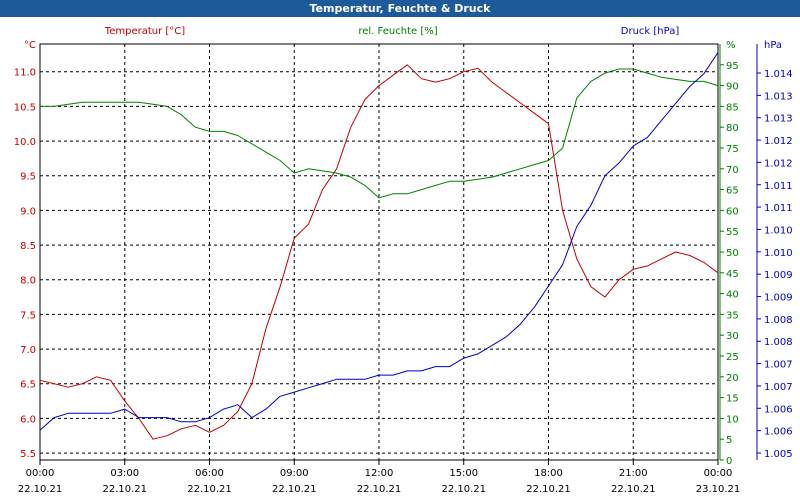  What do you see at coordinates (729, 440) in the screenshot?
I see `humidity-tick-label: 5` at bounding box center [729, 440].